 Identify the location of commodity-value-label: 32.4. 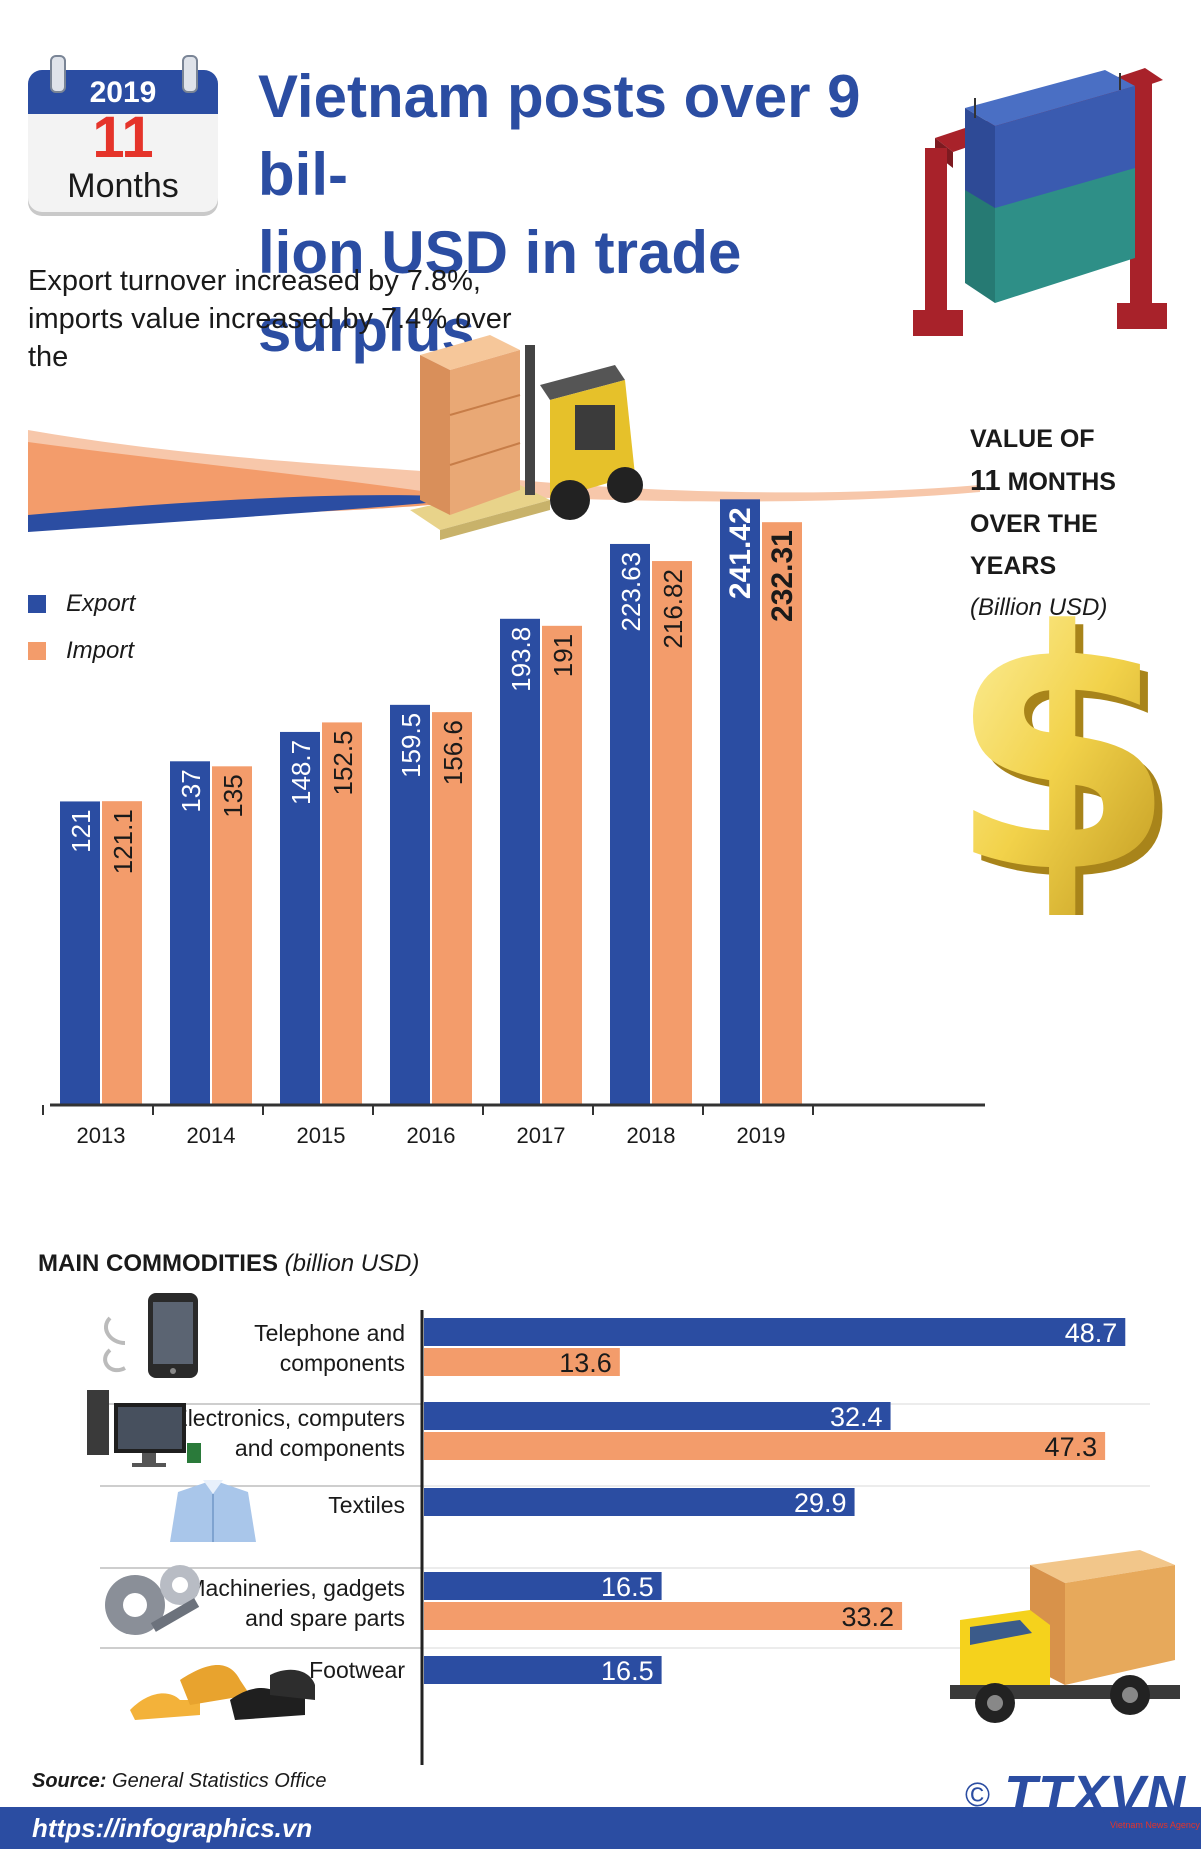
(856, 1417).